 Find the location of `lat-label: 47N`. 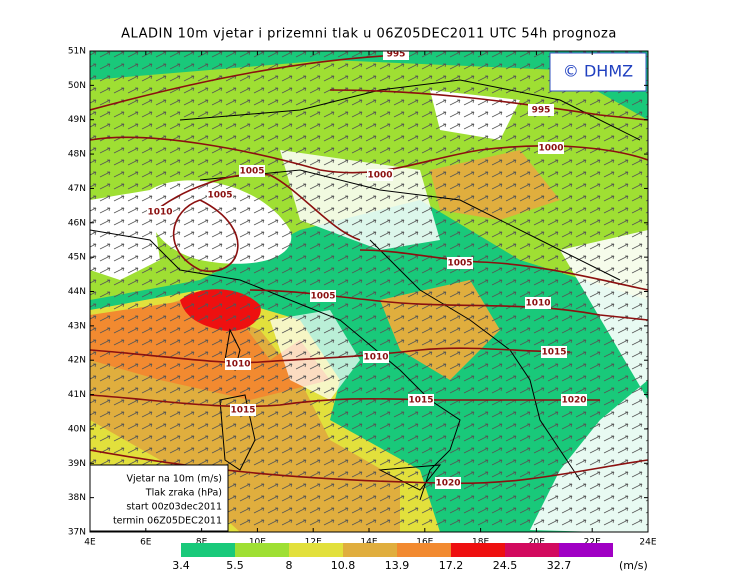

lat-label: 47N is located at coordinates (77, 189).